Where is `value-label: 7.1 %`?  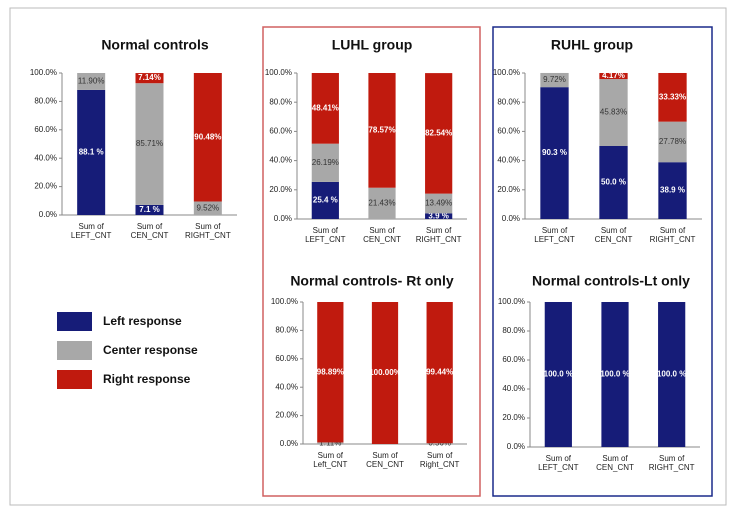
value-label: 7.1 % is located at coordinates (149, 209).